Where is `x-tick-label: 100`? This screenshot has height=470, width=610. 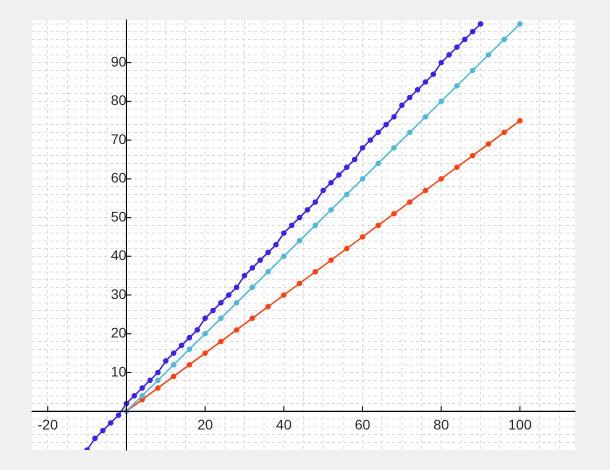
x-tick-label: 100 is located at coordinates (520, 424).